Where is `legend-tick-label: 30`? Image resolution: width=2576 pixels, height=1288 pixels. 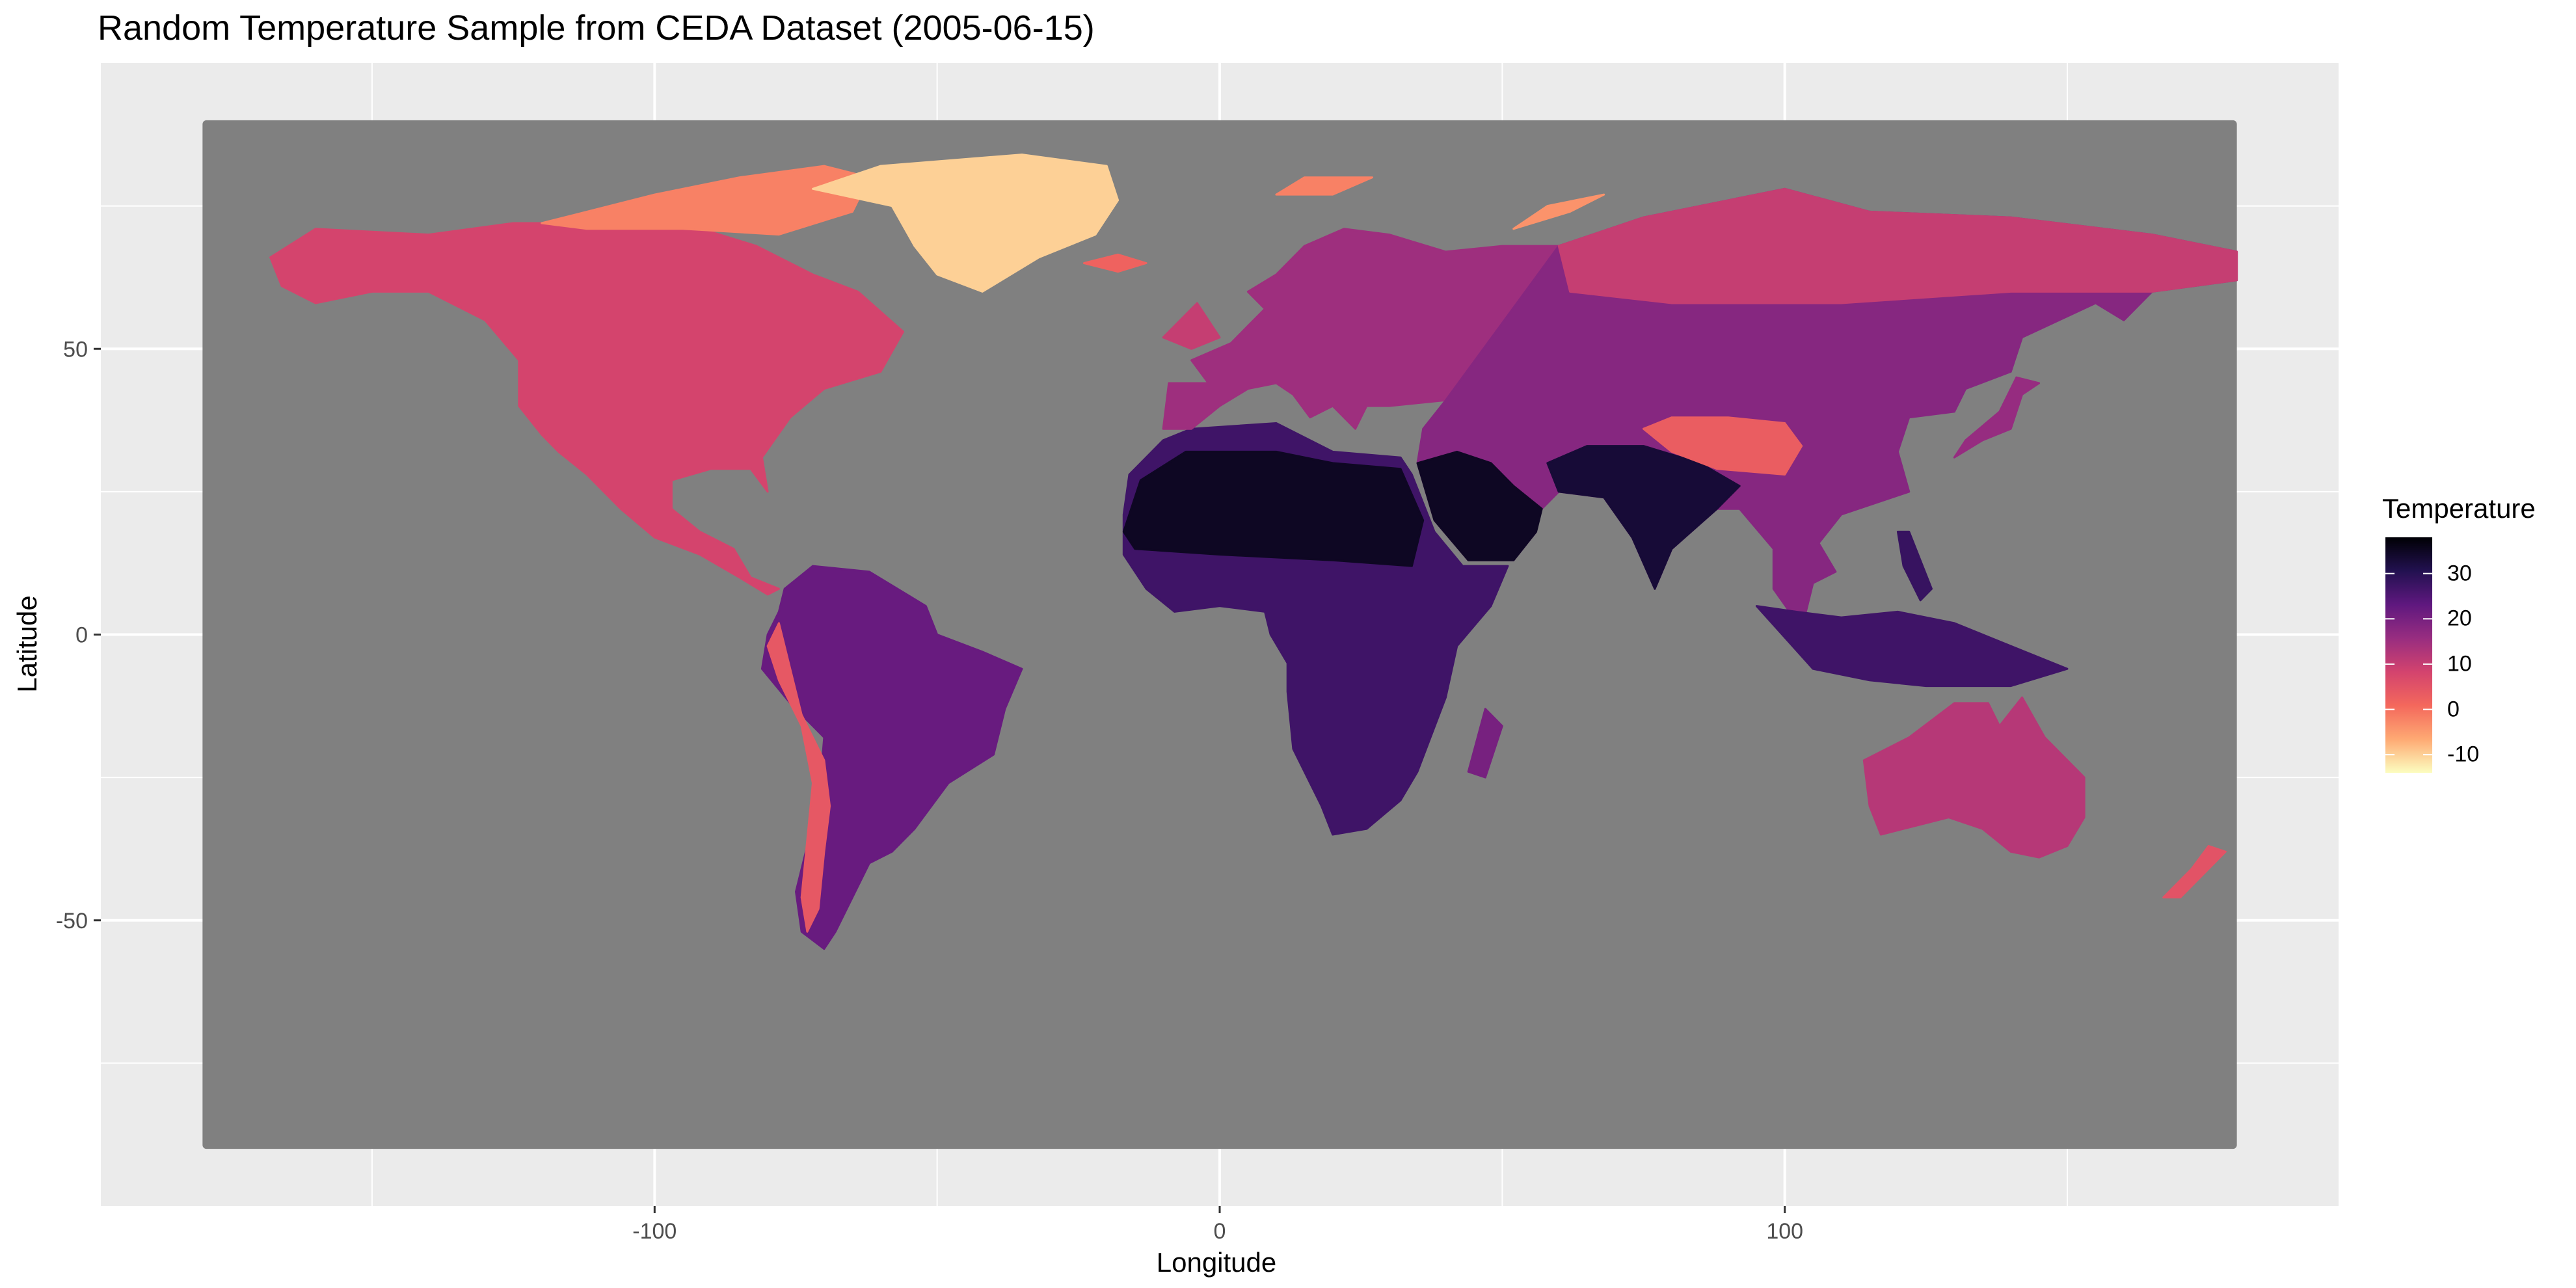
legend-tick-label: 30 is located at coordinates (2459, 573).